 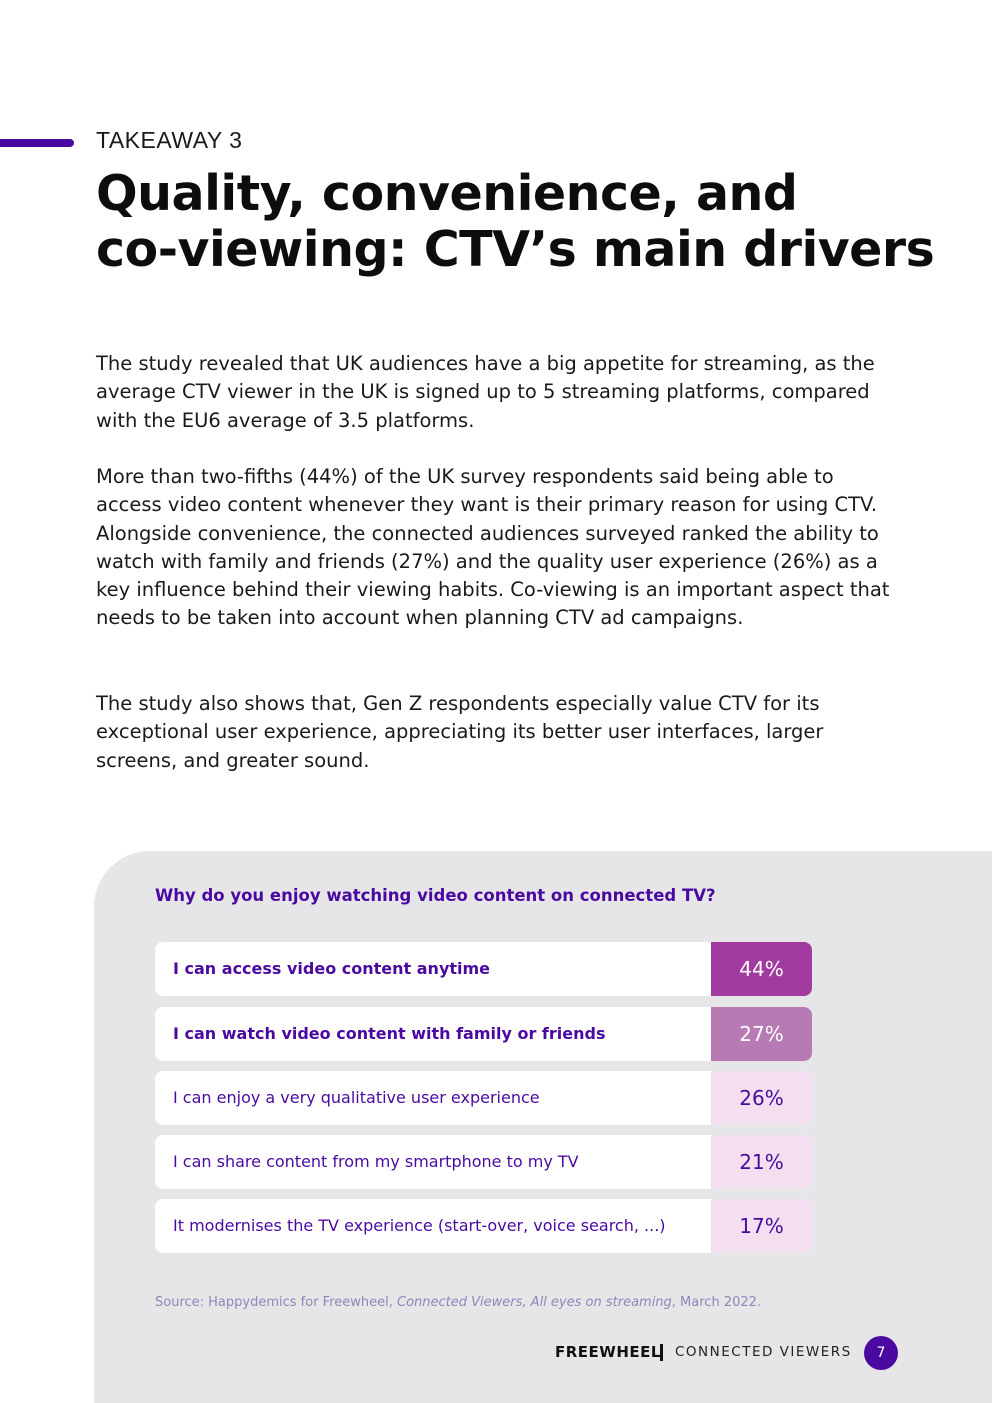 What do you see at coordinates (716, 1302) in the screenshot?
I see `source-suffix: , March 2022.` at bounding box center [716, 1302].